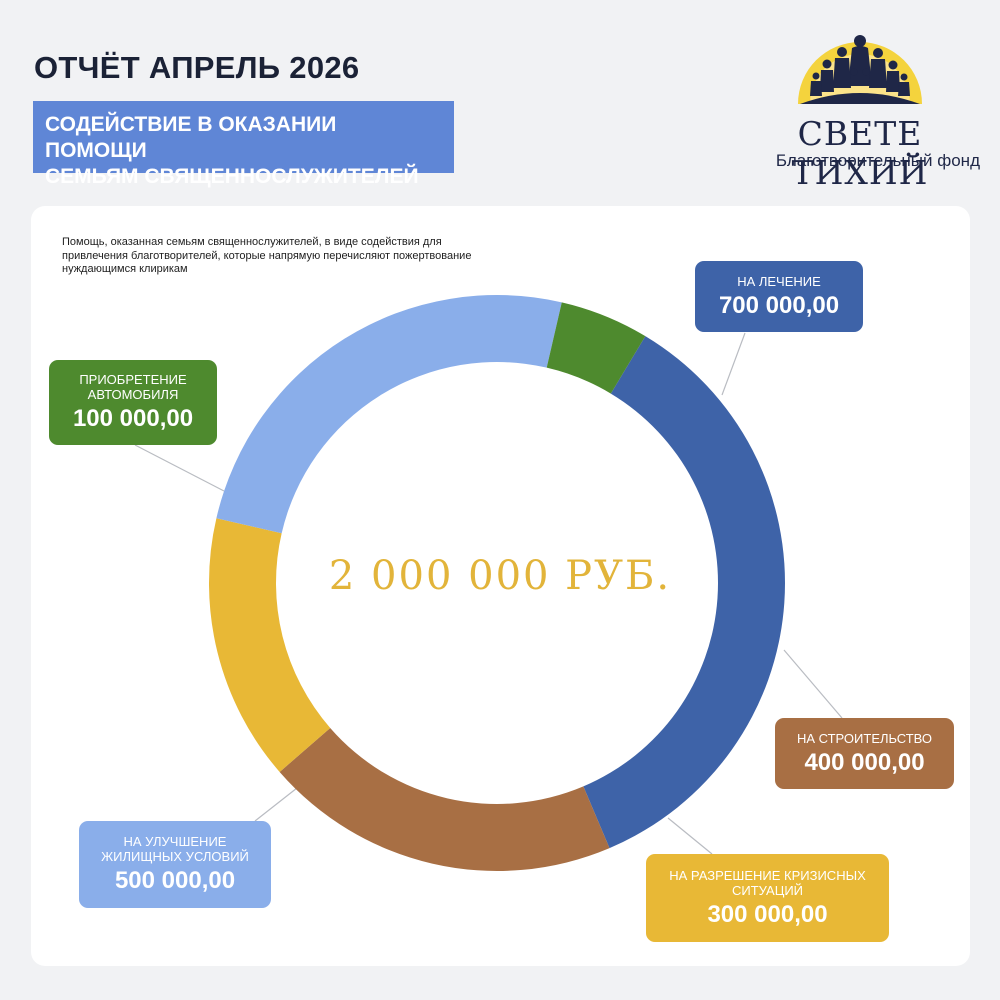 The height and width of the screenshot is (1000, 1000). What do you see at coordinates (767, 914) in the screenshot?
I see `callout-crisis-value: 300 000,00` at bounding box center [767, 914].